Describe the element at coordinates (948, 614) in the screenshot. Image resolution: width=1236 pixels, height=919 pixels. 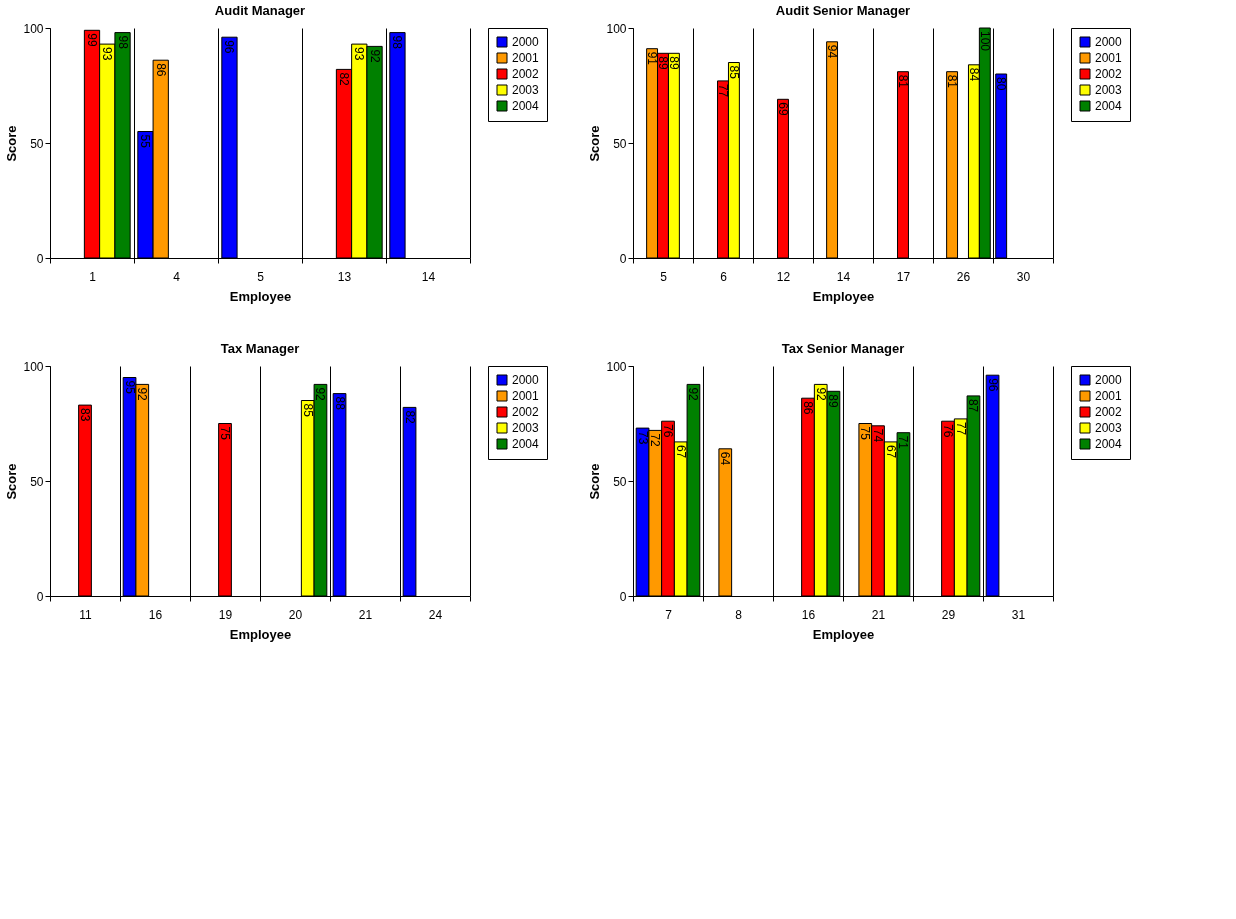
I see `x-tick-label: 29` at that location.